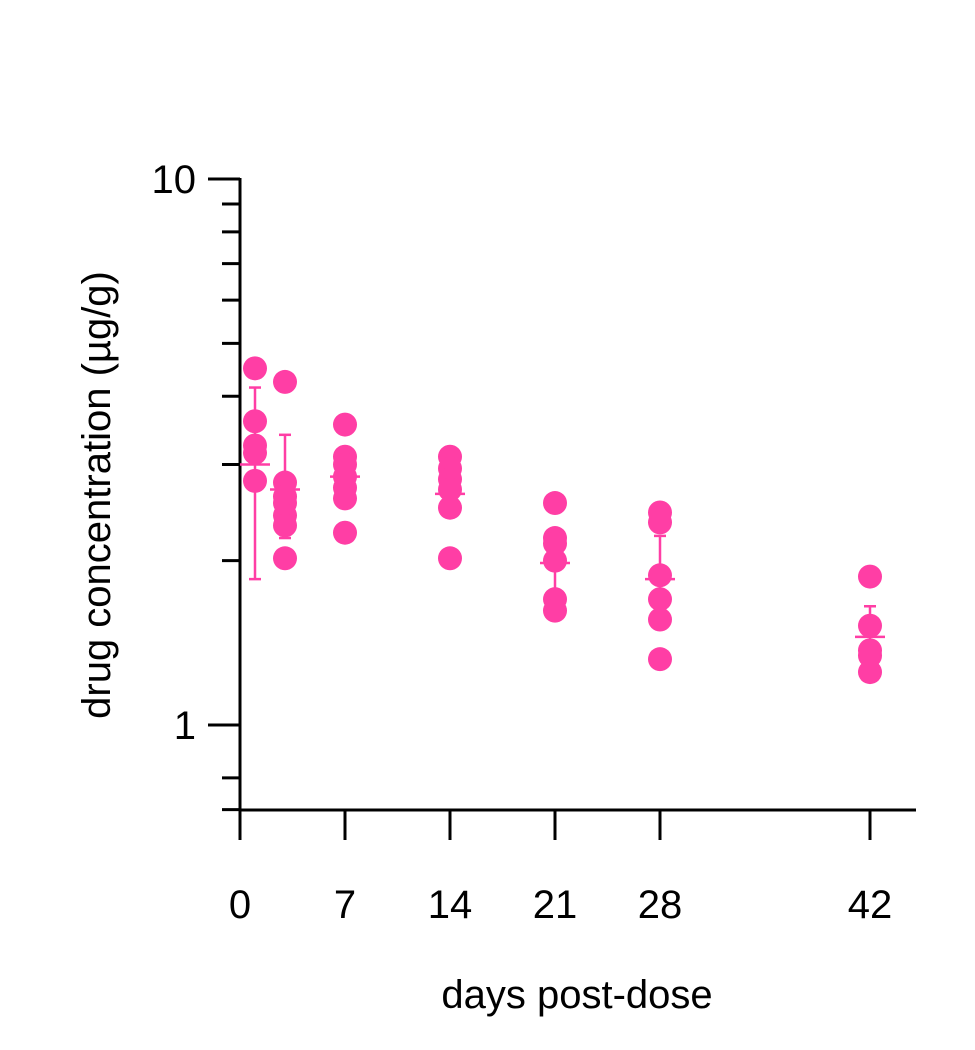 The width and height of the screenshot is (975, 1050). Describe the element at coordinates (345, 905) in the screenshot. I see `x-tick-label: 7` at that location.